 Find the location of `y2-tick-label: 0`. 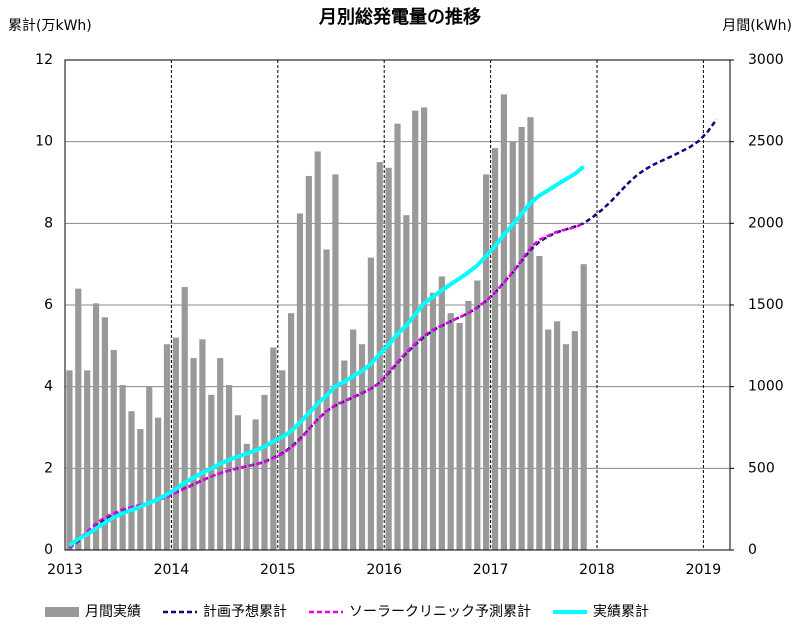

y2-tick-label: 0 is located at coordinates (752, 550).